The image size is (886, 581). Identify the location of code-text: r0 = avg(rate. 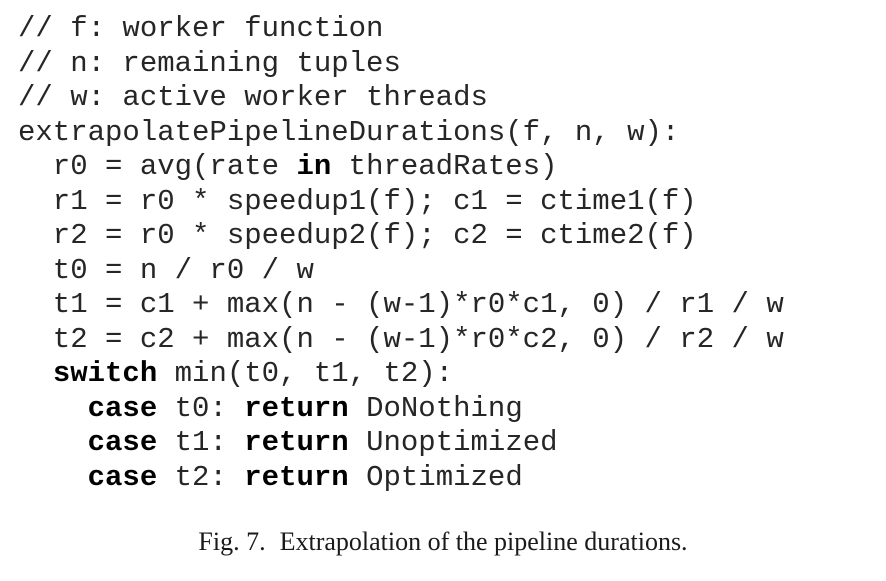
(157, 166).